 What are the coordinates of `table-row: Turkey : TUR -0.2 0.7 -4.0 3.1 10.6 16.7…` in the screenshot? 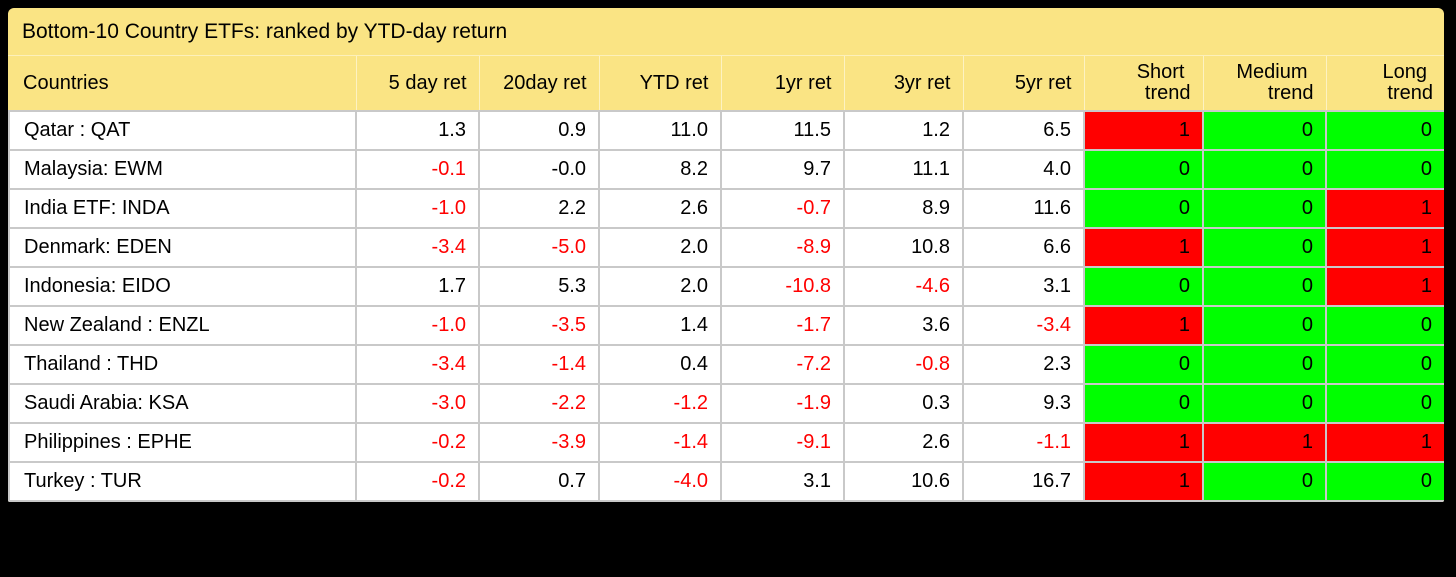 It's located at (726, 481).